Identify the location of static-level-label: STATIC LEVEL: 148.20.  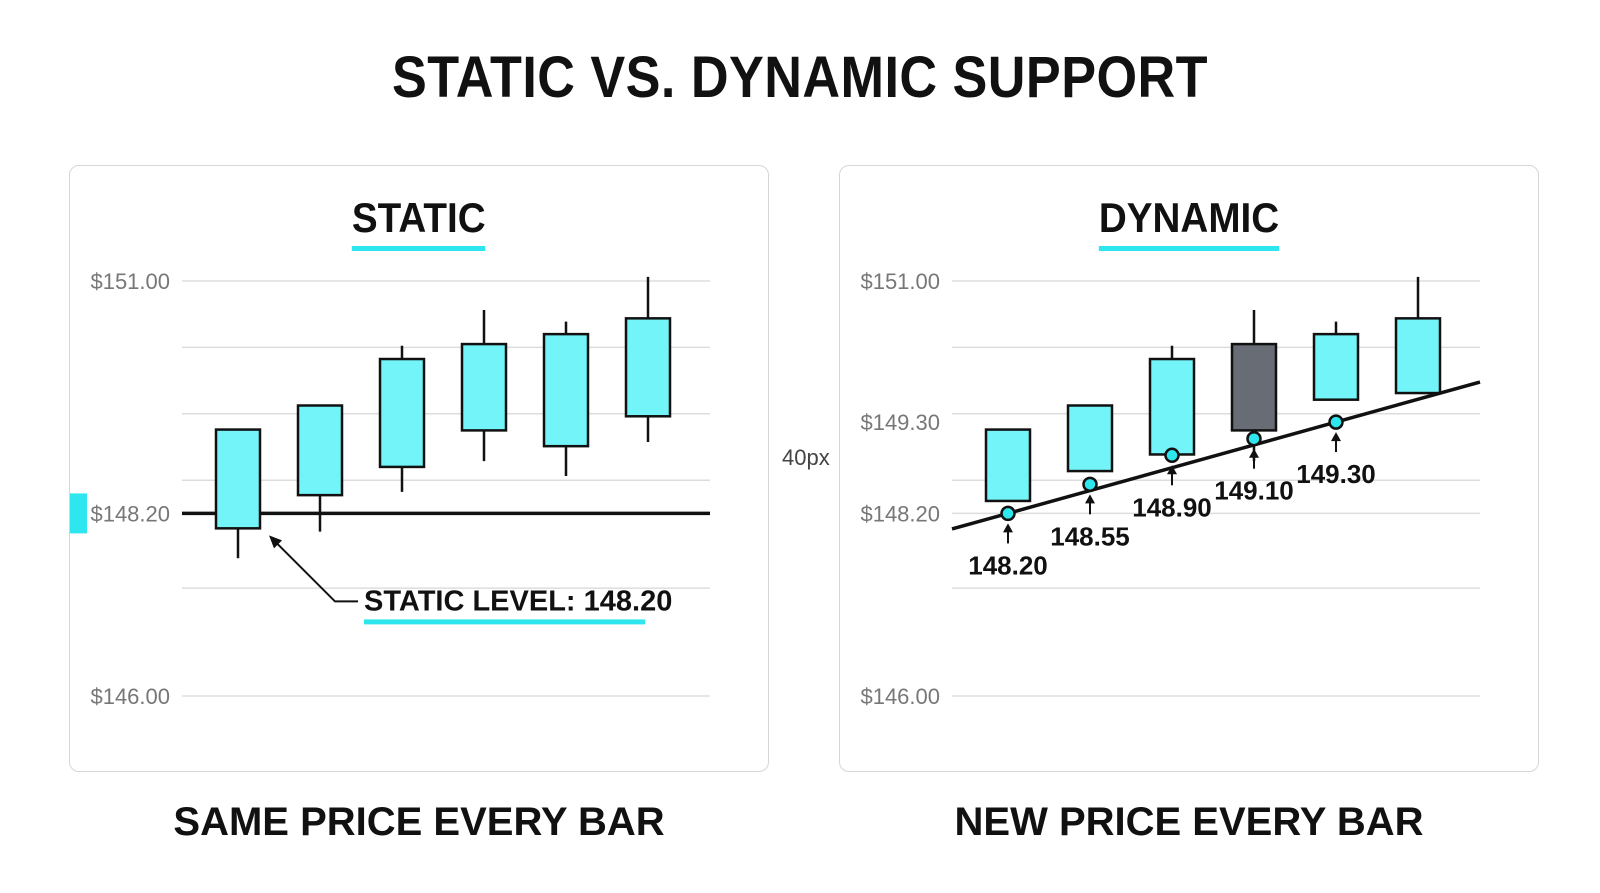
(518, 601).